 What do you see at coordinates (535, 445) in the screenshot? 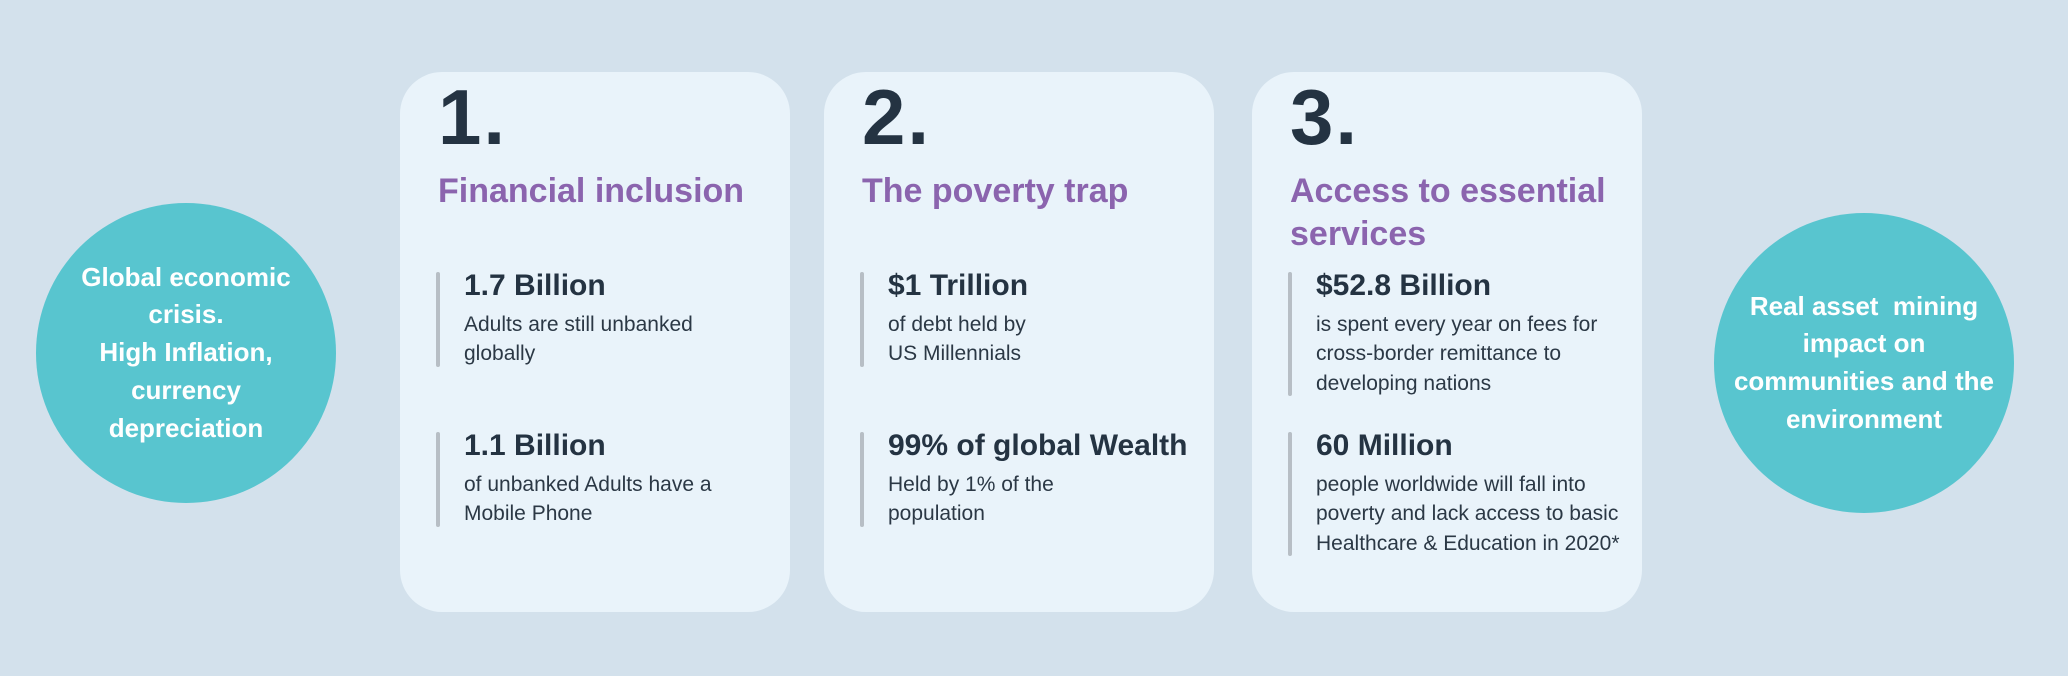
I see `stat-value: 1.1 Billion` at bounding box center [535, 445].